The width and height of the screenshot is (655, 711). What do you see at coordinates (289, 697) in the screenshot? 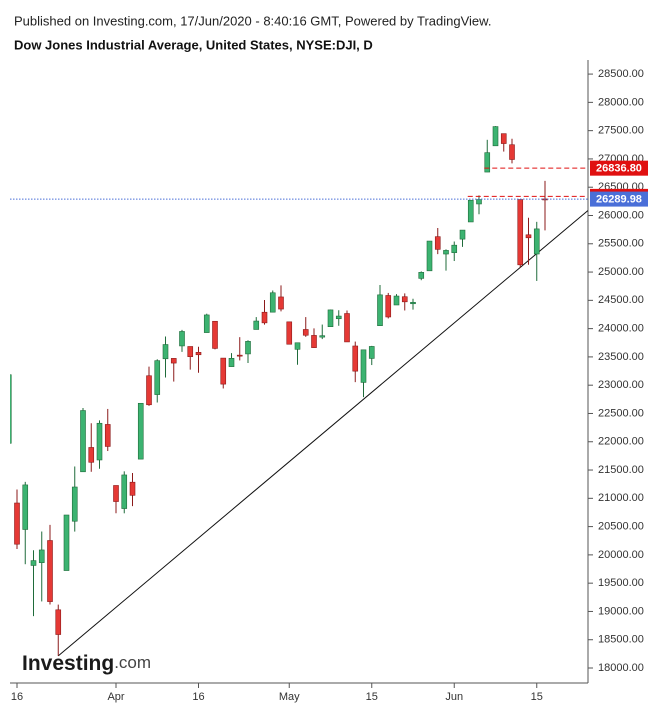
I see `x-tick-label: May` at bounding box center [289, 697].